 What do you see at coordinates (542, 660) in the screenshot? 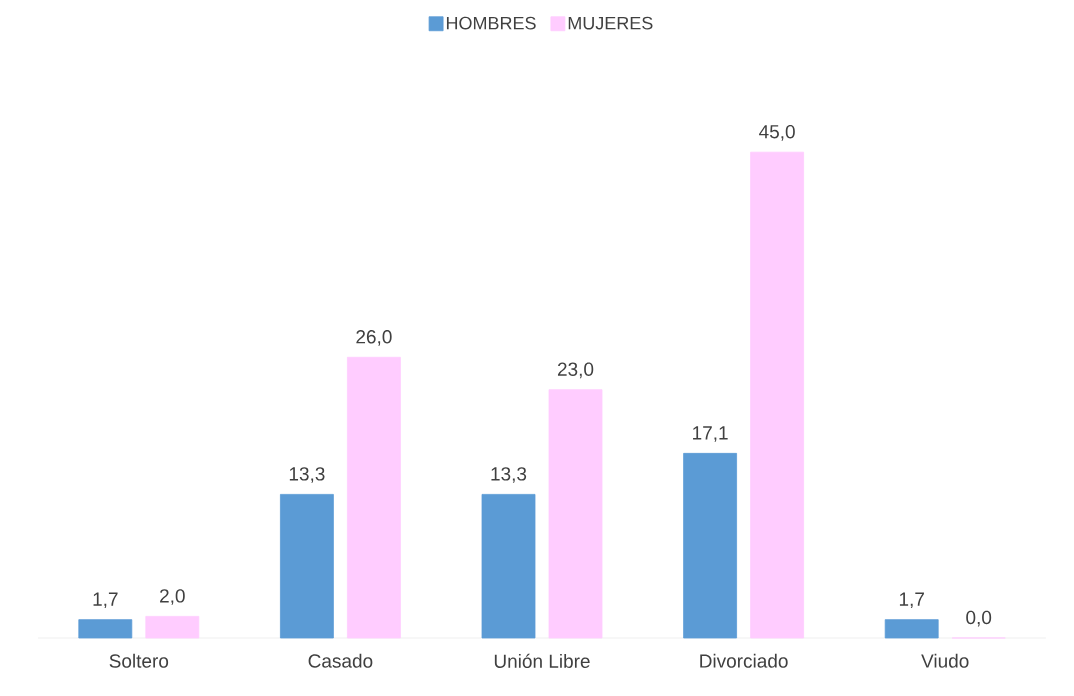
I see `x-tick-label: Unión Libre` at bounding box center [542, 660].